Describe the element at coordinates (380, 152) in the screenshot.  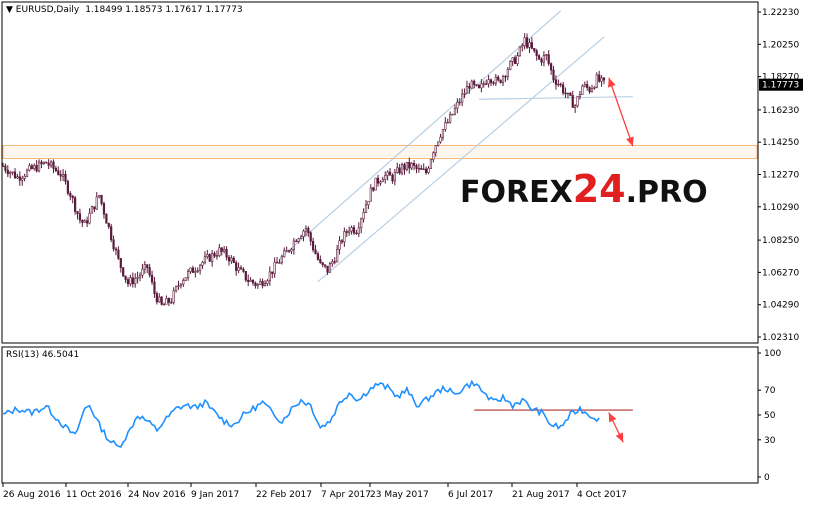
I see `resistance-zone` at that location.